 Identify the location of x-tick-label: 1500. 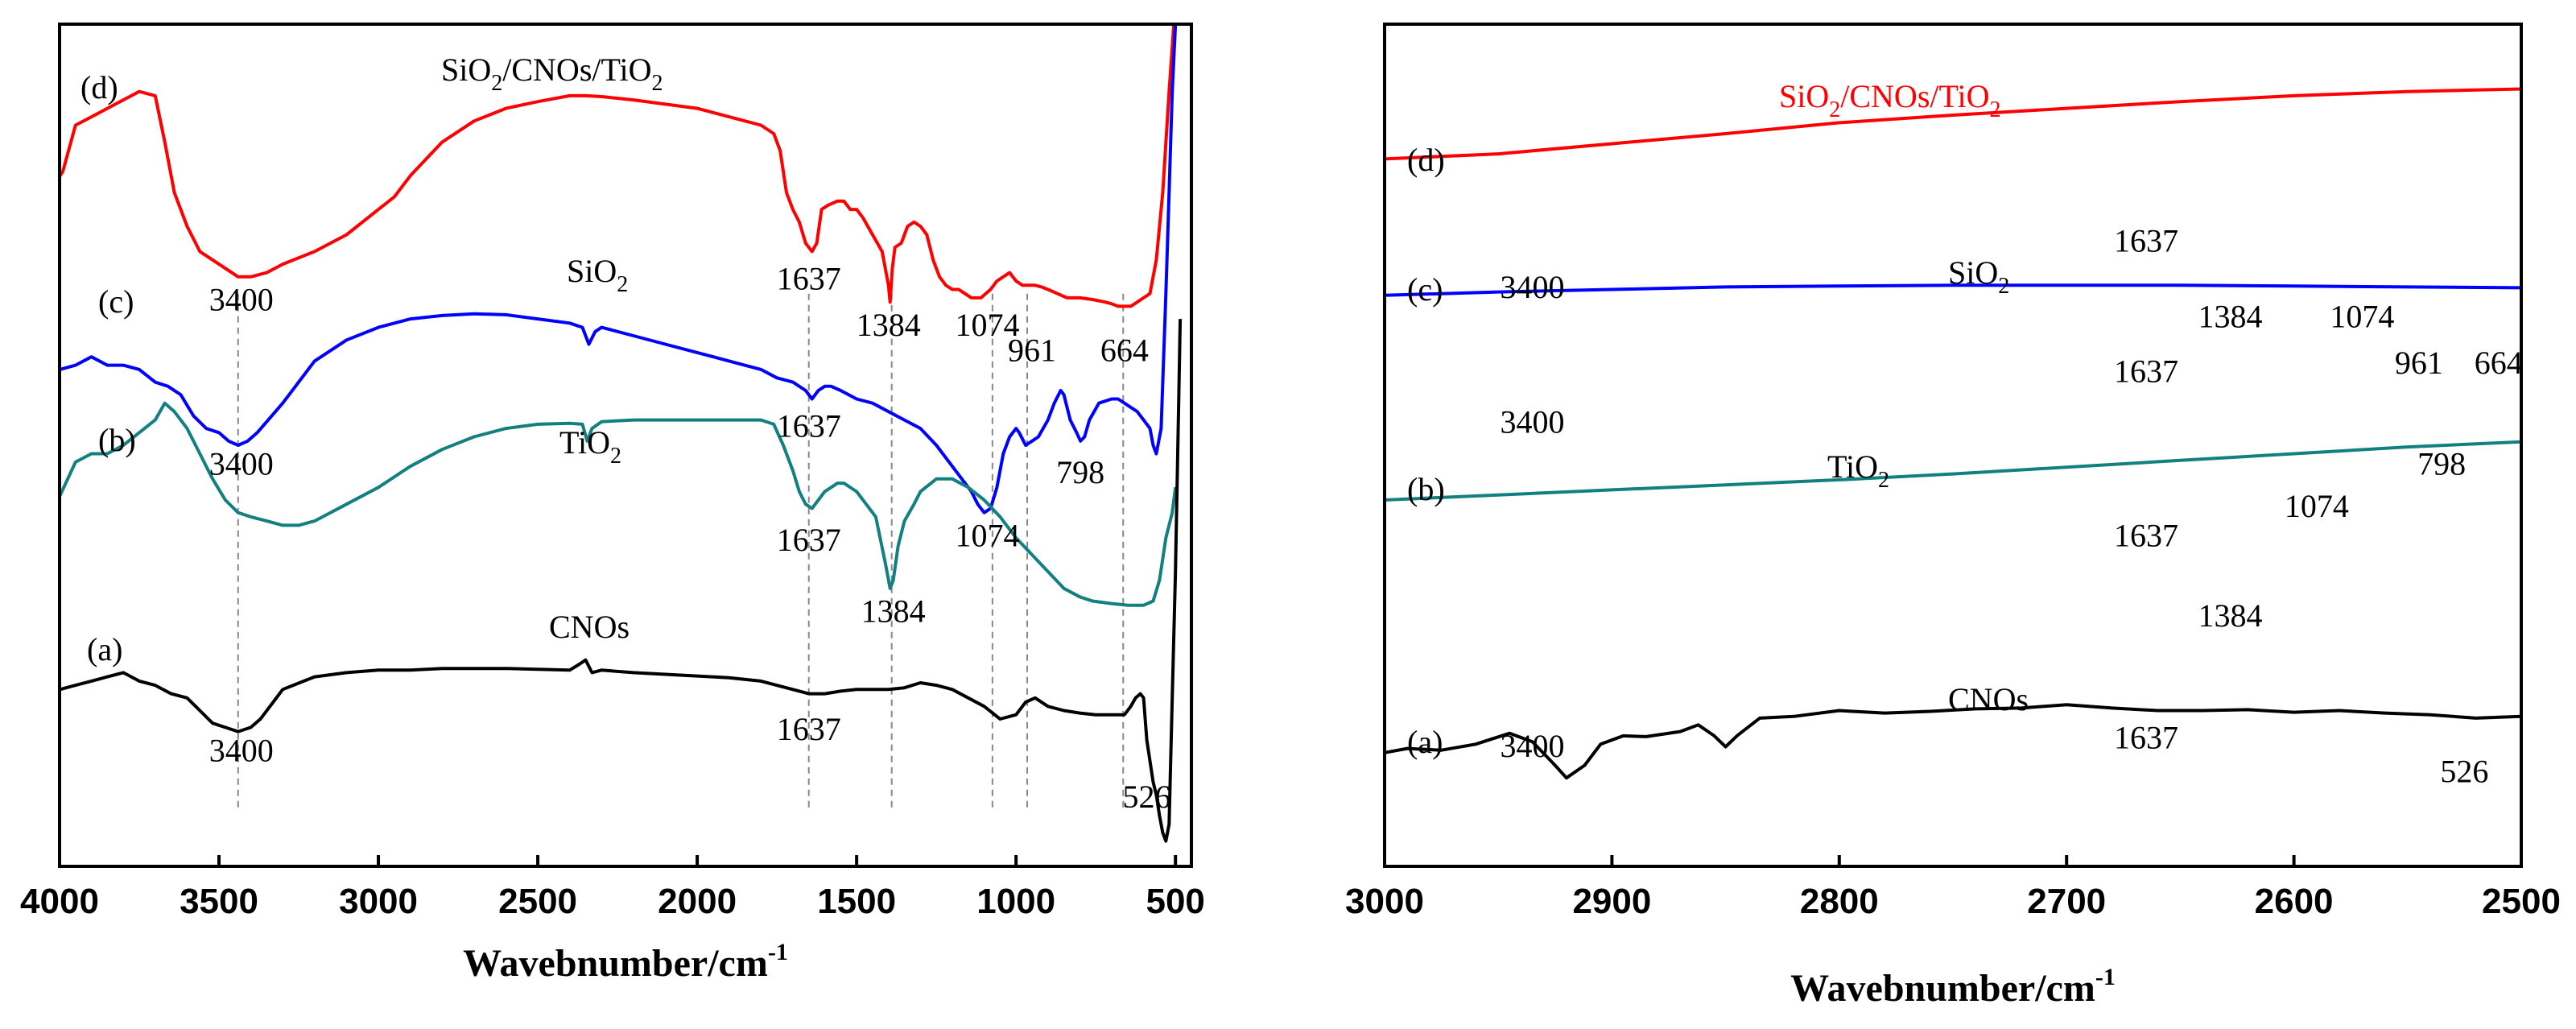
(856, 901).